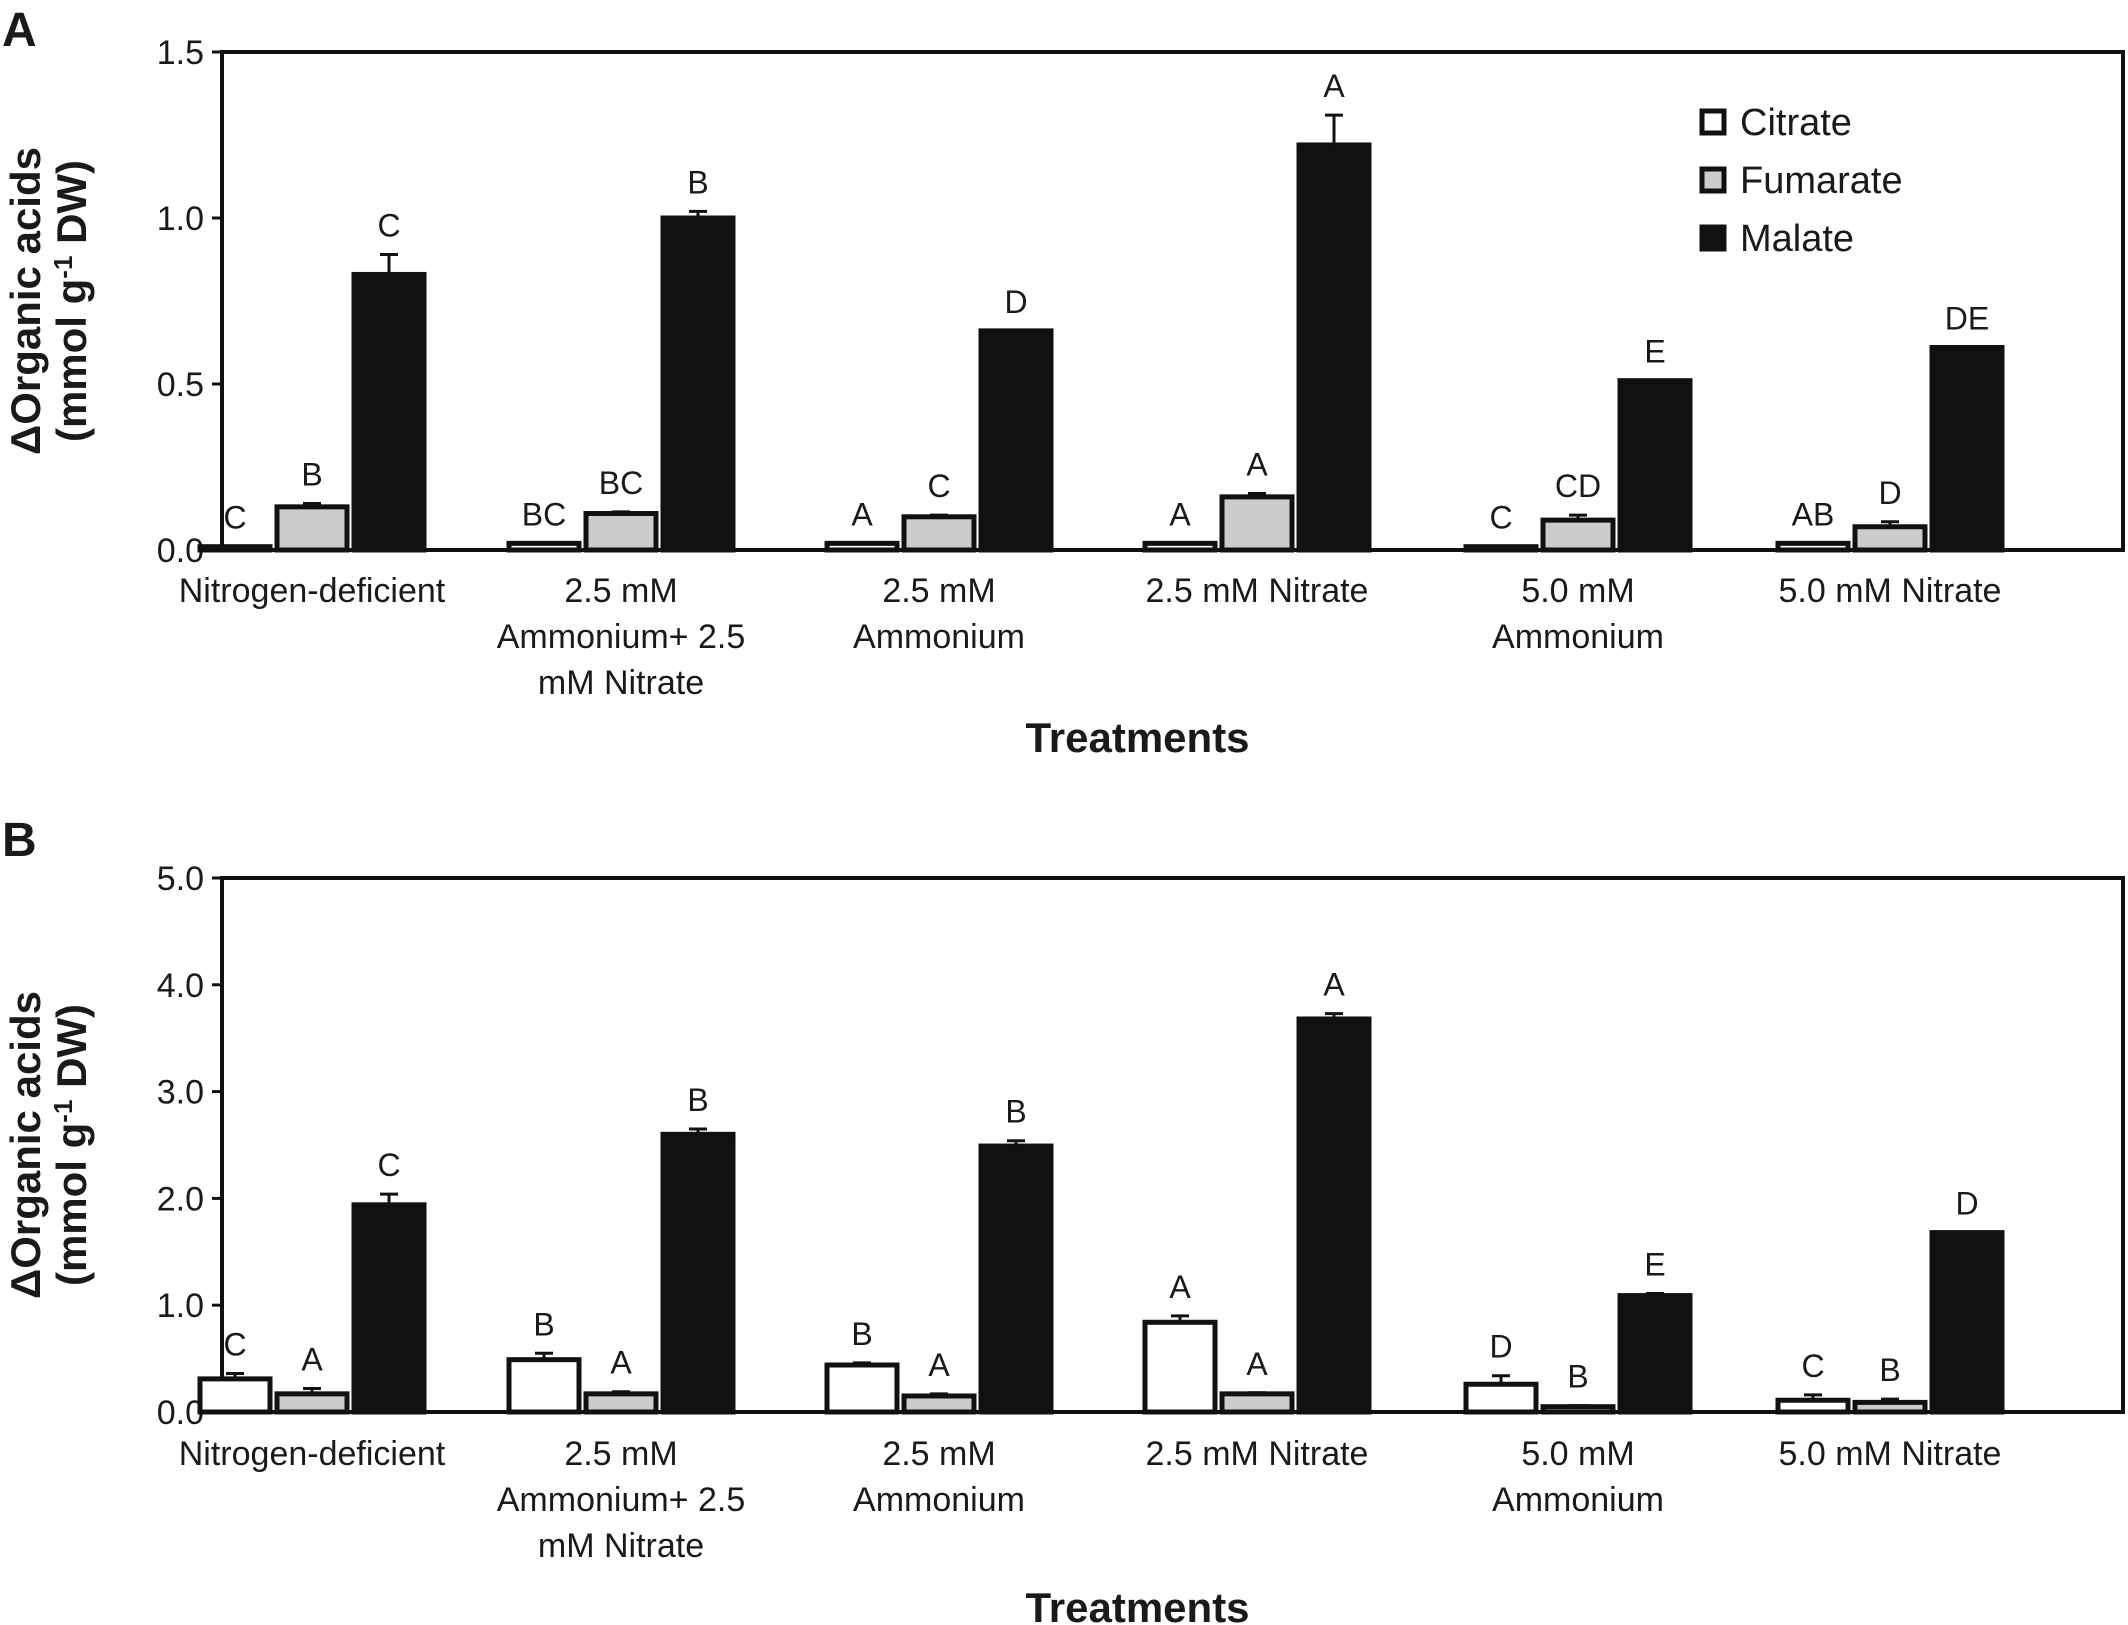 The width and height of the screenshot is (2128, 1625). Describe the element at coordinates (19, 840) in the screenshot. I see `panel-letter-b: B` at that location.